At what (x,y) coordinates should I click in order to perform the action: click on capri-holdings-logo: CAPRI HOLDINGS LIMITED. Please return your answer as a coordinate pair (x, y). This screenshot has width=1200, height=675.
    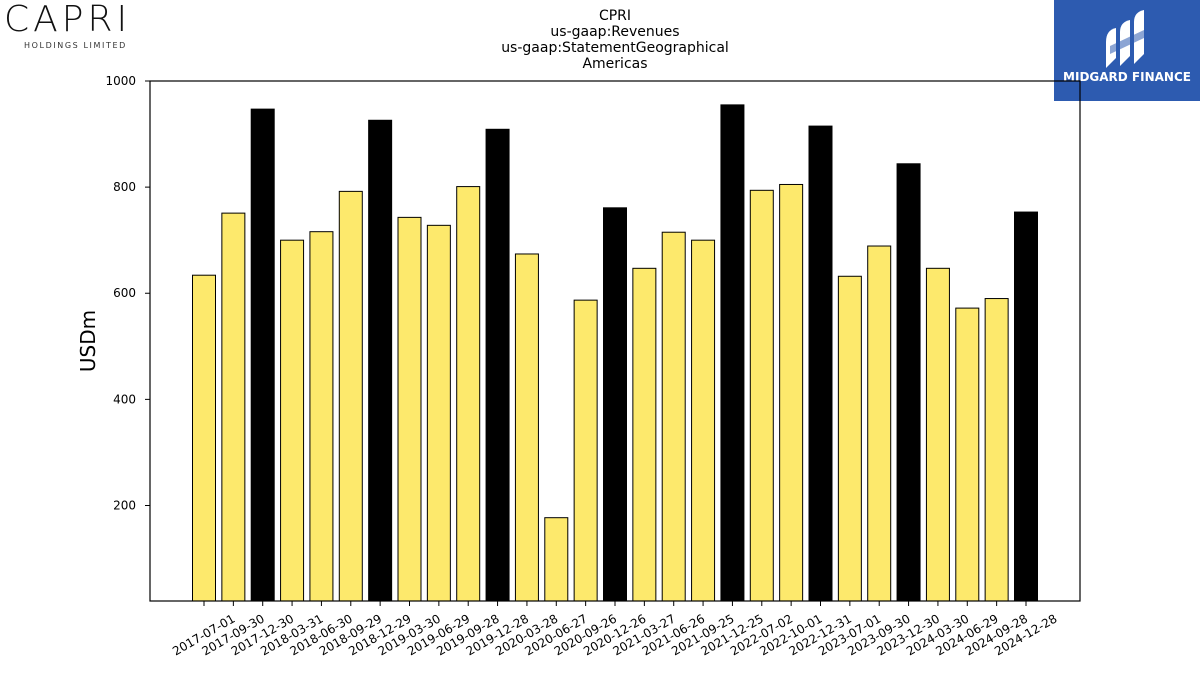
    Looking at the image, I should click on (75, 28).